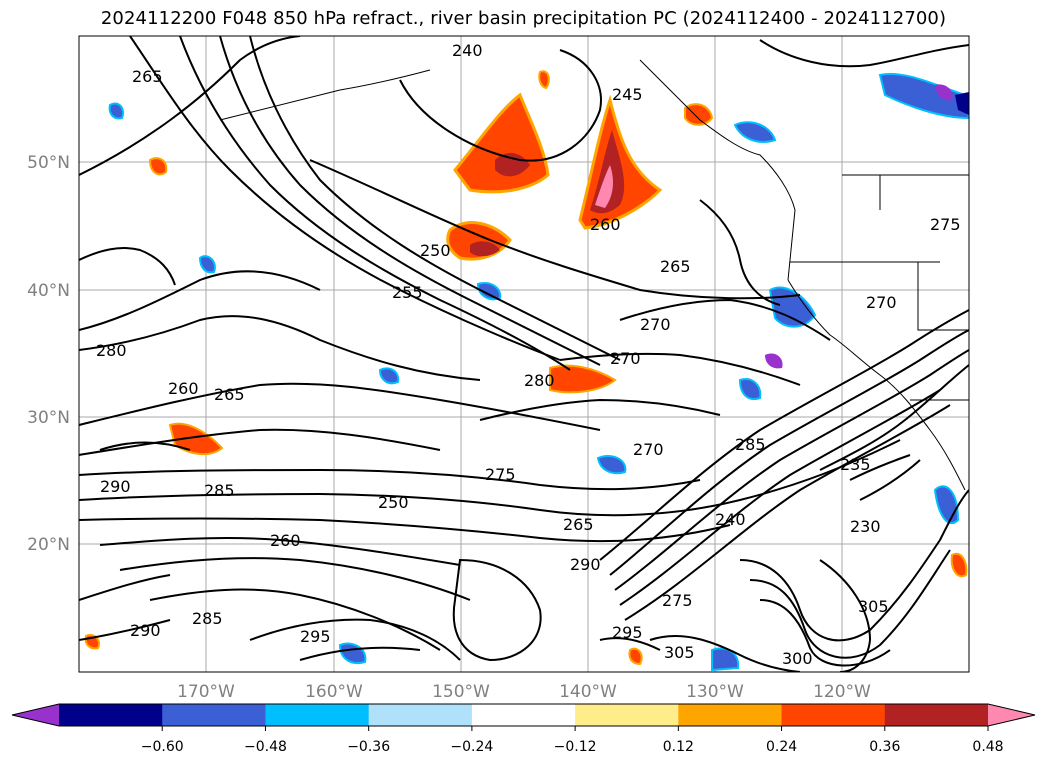 Image resolution: width=1047 pixels, height=765 pixels. I want to click on longitude-labels: 170°W 160°W 150°W 140°W 130°W 120°W, so click(524, 692).